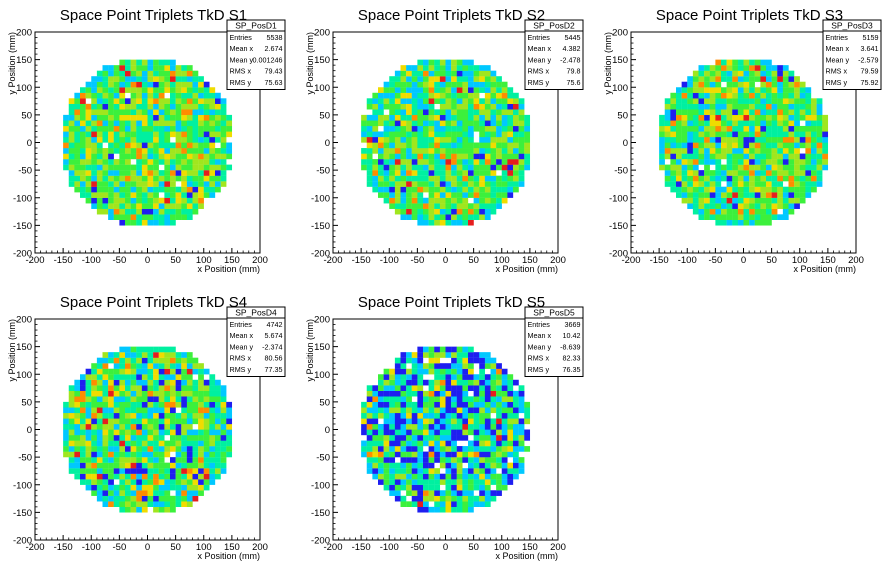 This screenshot has height=574, width=896. I want to click on panel-title: Space Point Triplets TkD S2, so click(451, 15).